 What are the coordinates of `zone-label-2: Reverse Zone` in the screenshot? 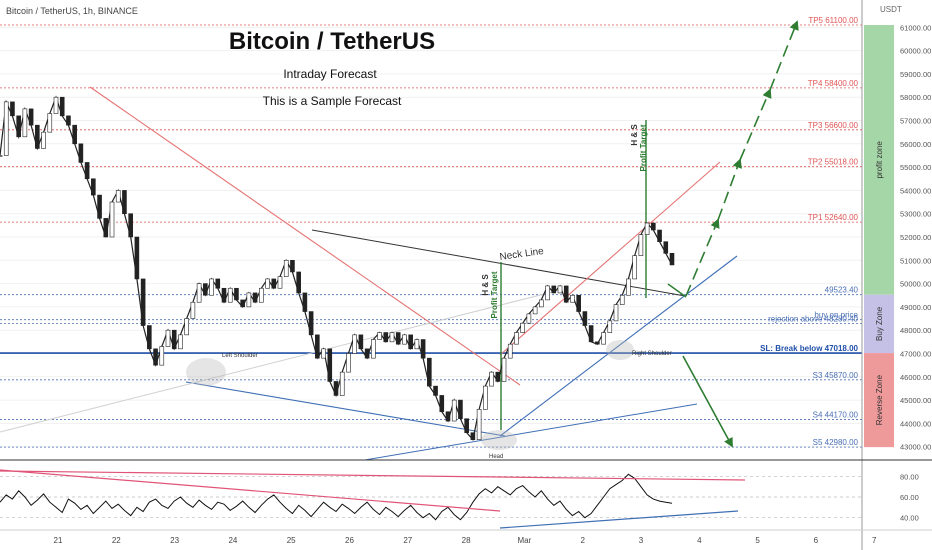 It's located at (879, 399).